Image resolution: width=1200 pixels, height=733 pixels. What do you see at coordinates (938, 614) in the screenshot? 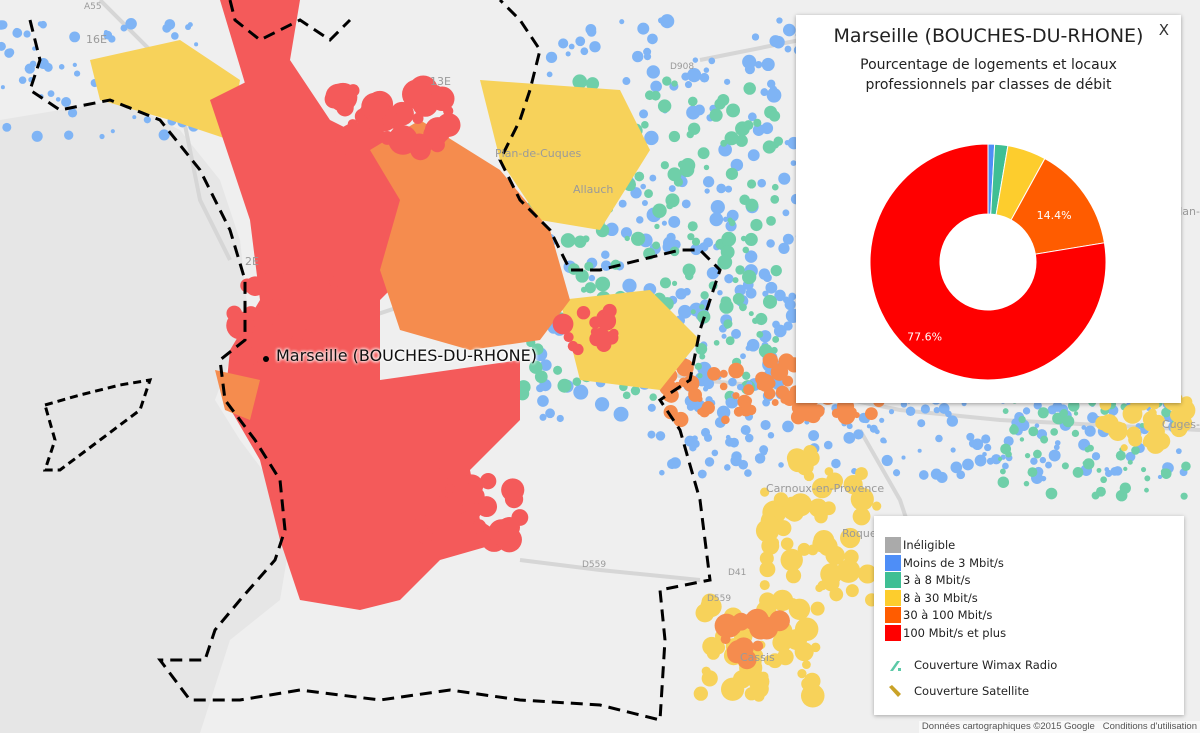
I see `legend-item-30-100: 30 à 100 Mbit/s` at bounding box center [938, 614].